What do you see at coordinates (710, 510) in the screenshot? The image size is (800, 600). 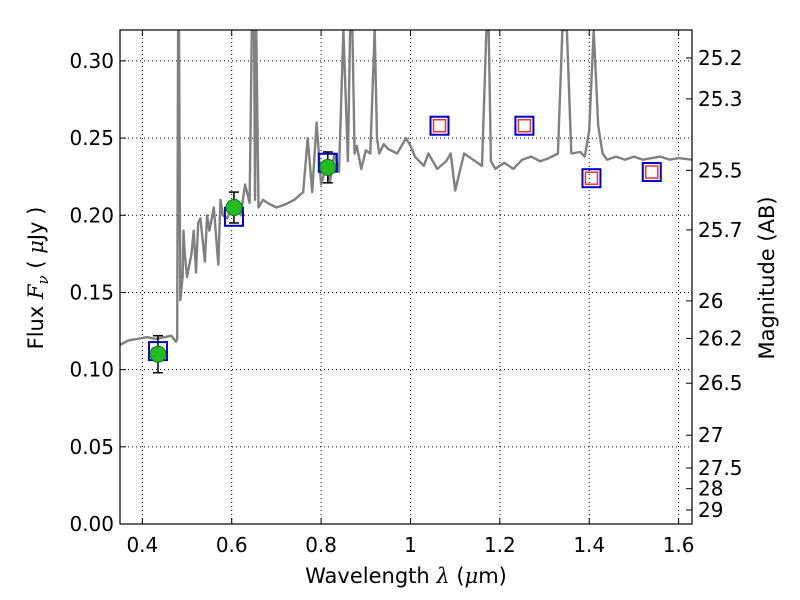 I see `y2-tick-label: 29` at bounding box center [710, 510].